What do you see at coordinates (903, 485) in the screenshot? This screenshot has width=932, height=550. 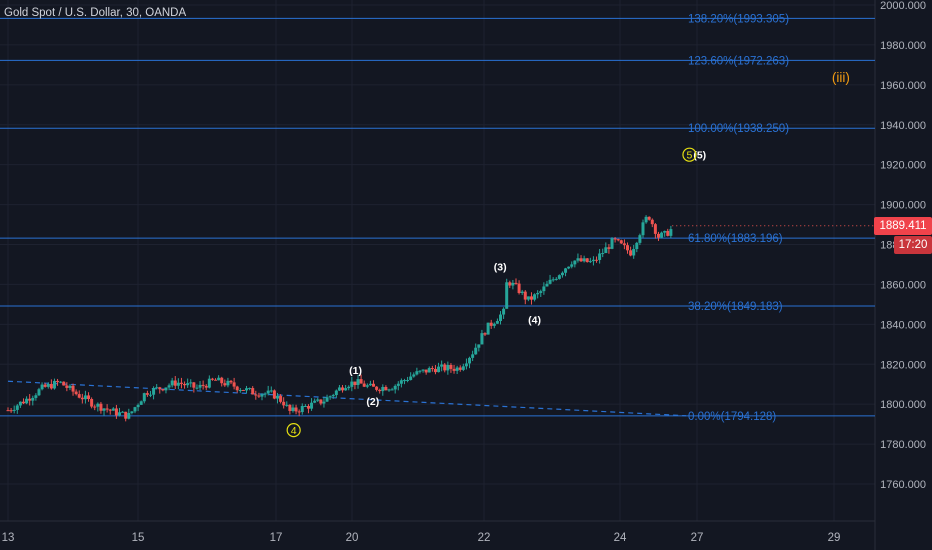 I see `y-tick-label: 1760.000` at bounding box center [903, 485].